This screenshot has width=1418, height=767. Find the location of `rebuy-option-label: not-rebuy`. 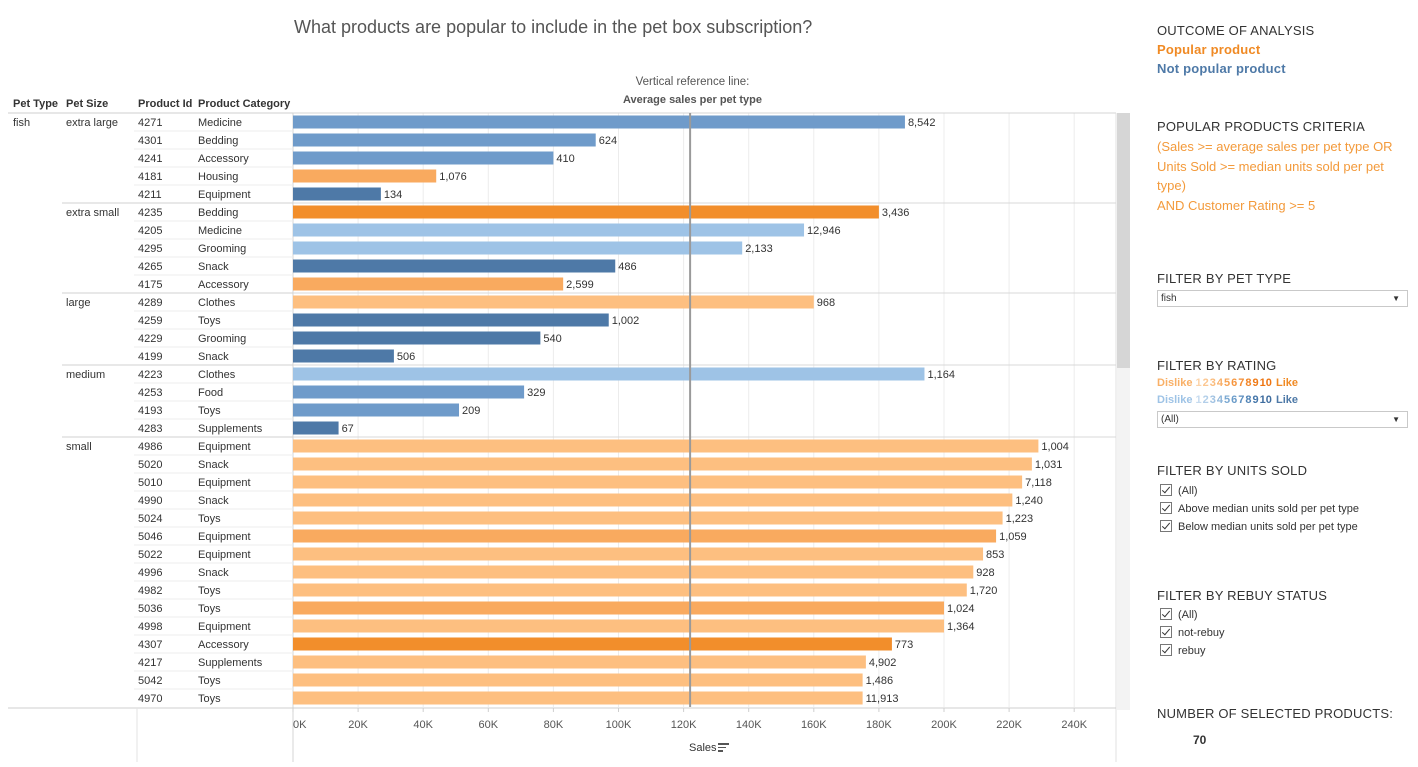

rebuy-option-label: not-rebuy is located at coordinates (1201, 633).